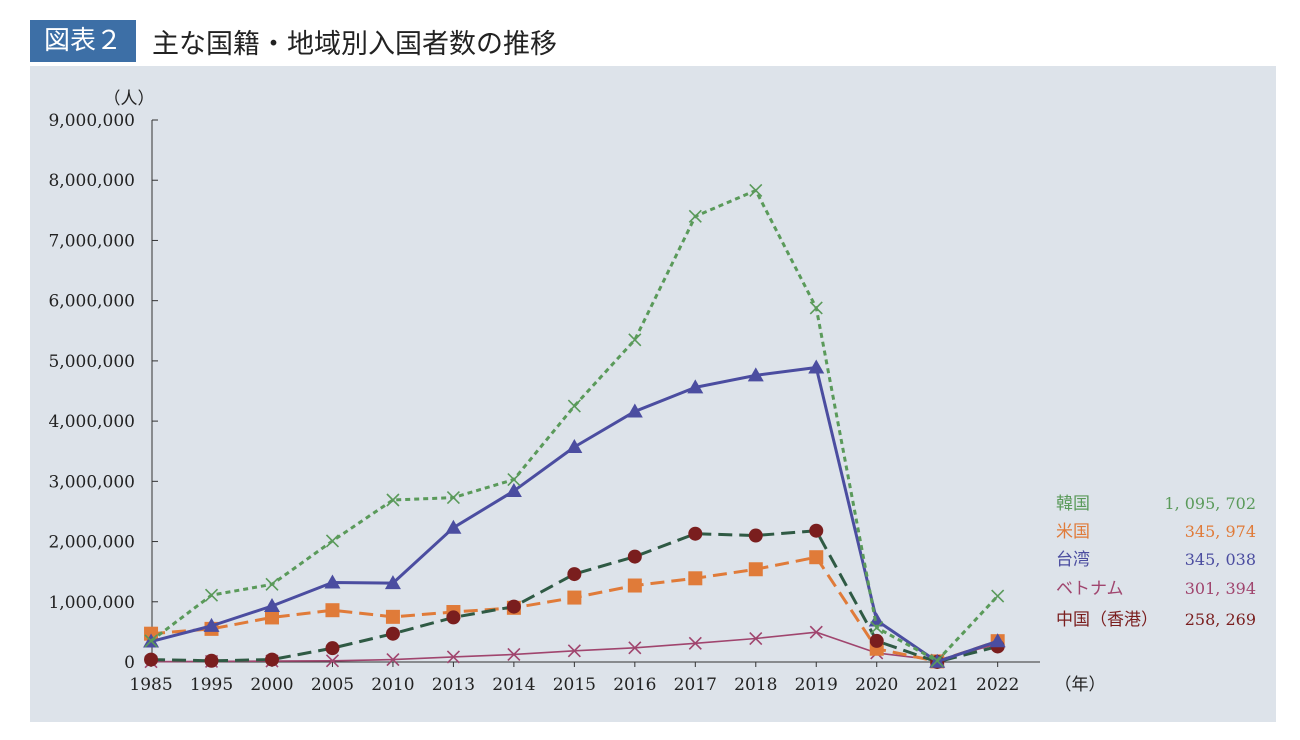 Image resolution: width=1300 pixels, height=740 pixels. What do you see at coordinates (91, 422) in the screenshot?
I see `y-tick-label: 4,000,000` at bounding box center [91, 422].